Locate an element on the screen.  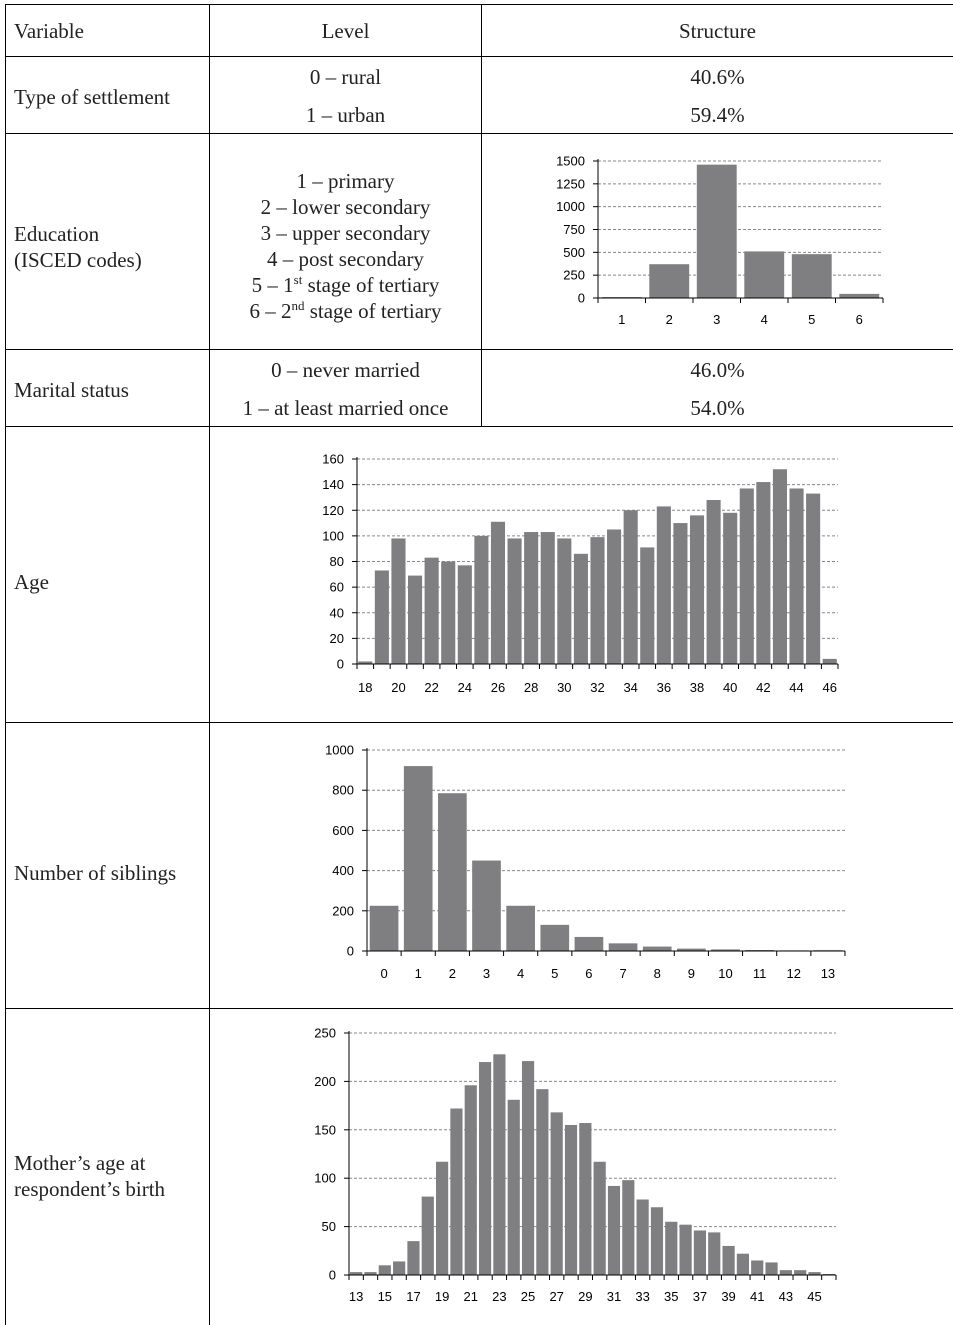
x-tick-label: 43 is located at coordinates (786, 1296).